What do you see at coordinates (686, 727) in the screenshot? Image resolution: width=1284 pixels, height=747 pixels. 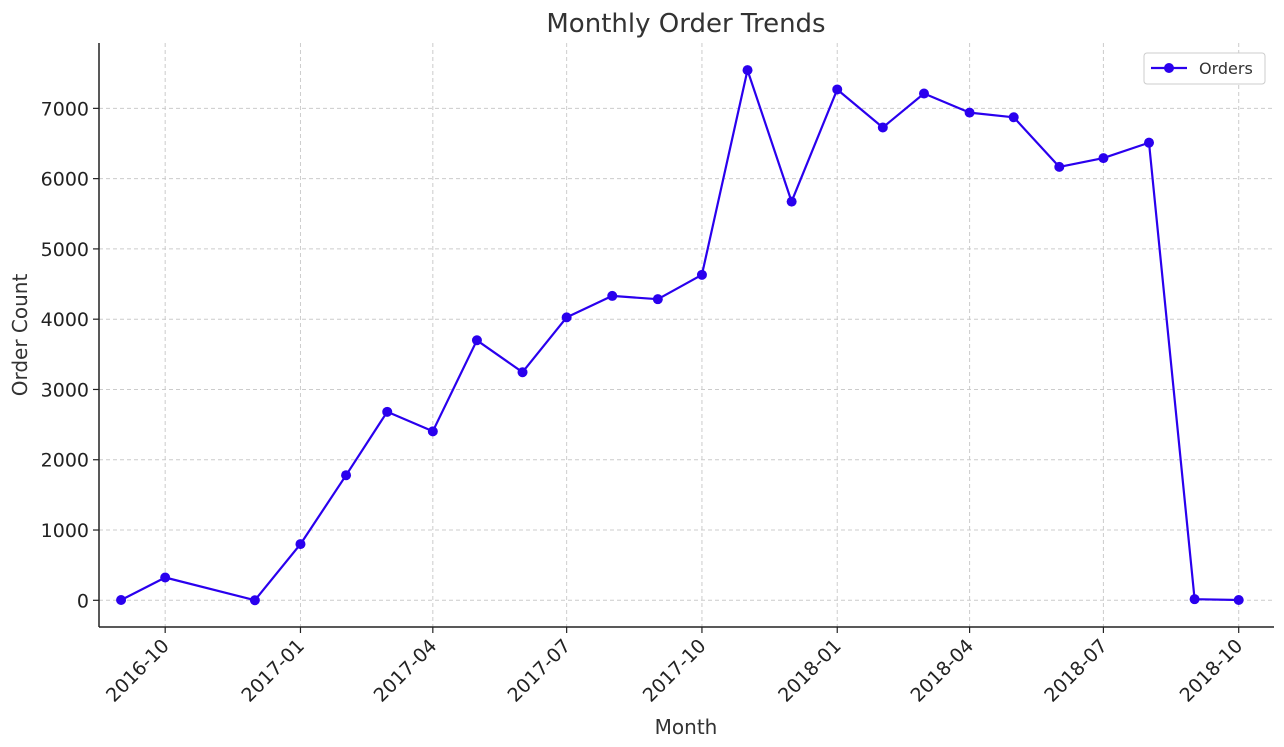 I see `x-axis-label: Month` at bounding box center [686, 727].